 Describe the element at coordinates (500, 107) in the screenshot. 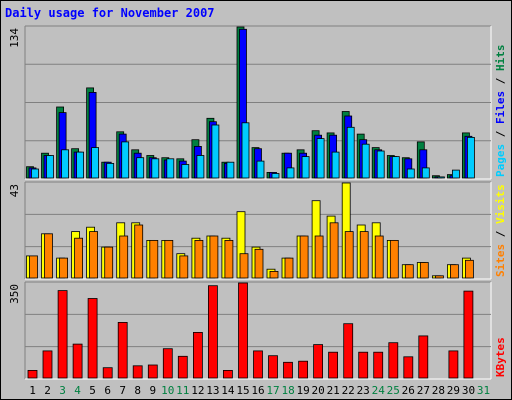

I see `legend-part-2: Files` at that location.